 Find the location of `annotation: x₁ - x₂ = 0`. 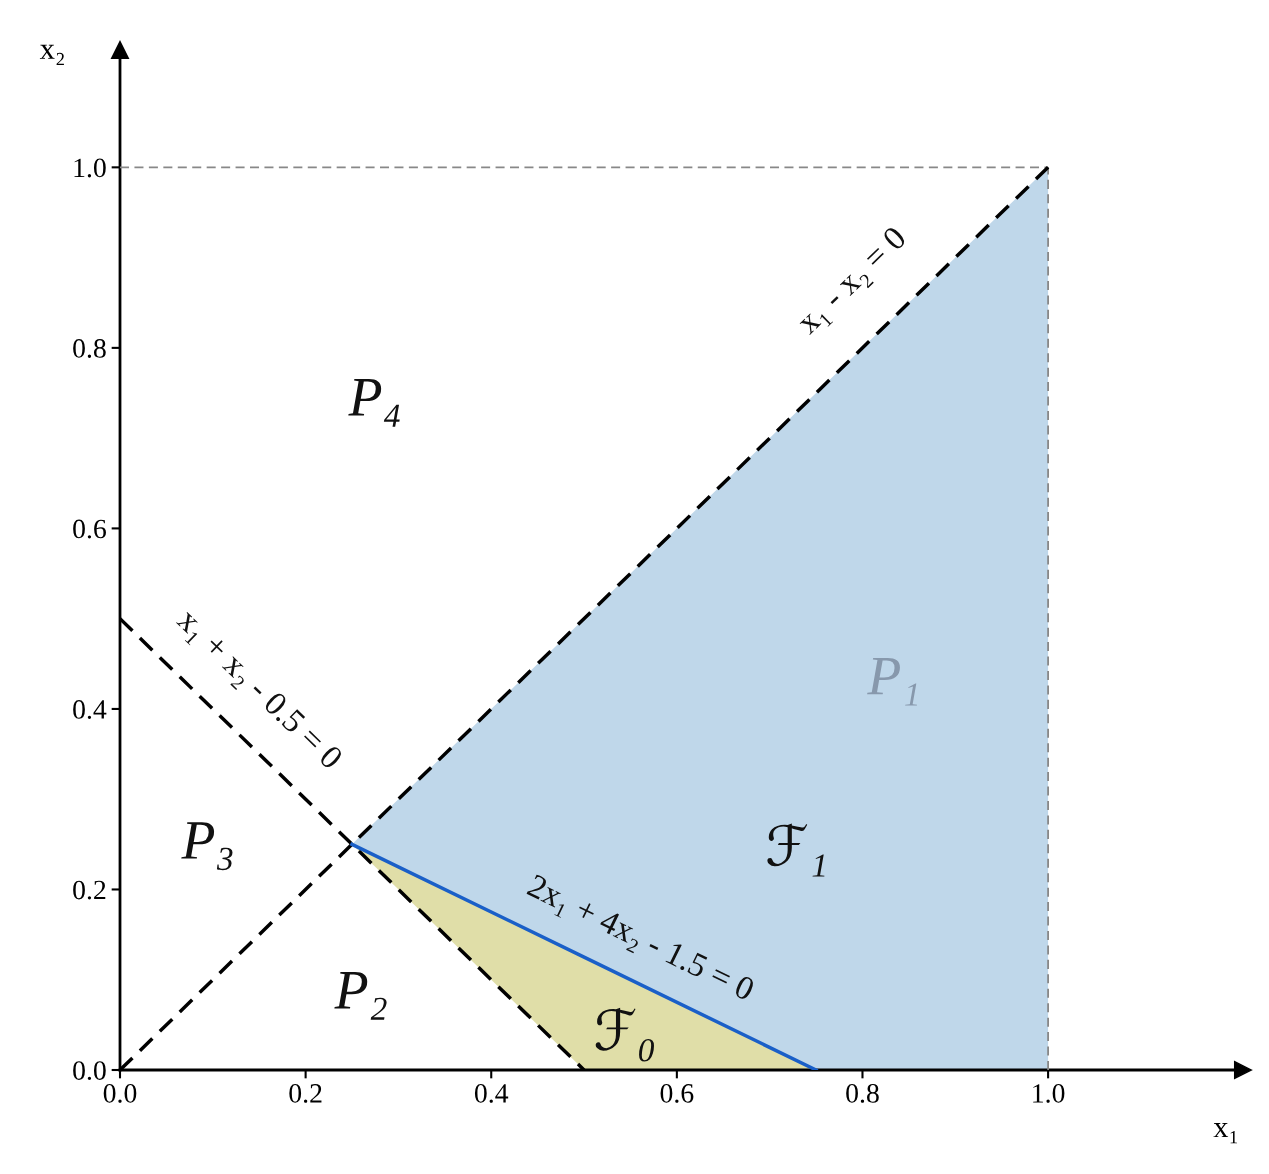

annotation: x₁ - x₂ = 0 is located at coordinates (853, 282).